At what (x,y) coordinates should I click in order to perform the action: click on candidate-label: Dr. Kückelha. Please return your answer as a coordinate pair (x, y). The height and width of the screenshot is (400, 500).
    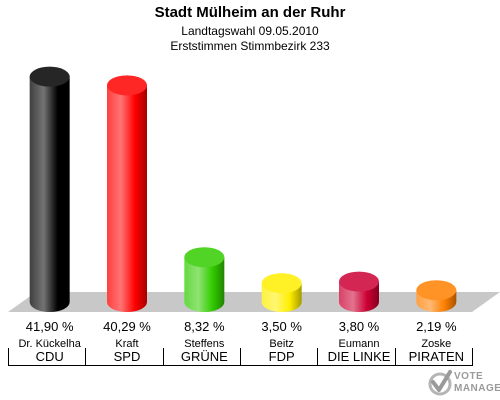
    Looking at the image, I should click on (49, 344).